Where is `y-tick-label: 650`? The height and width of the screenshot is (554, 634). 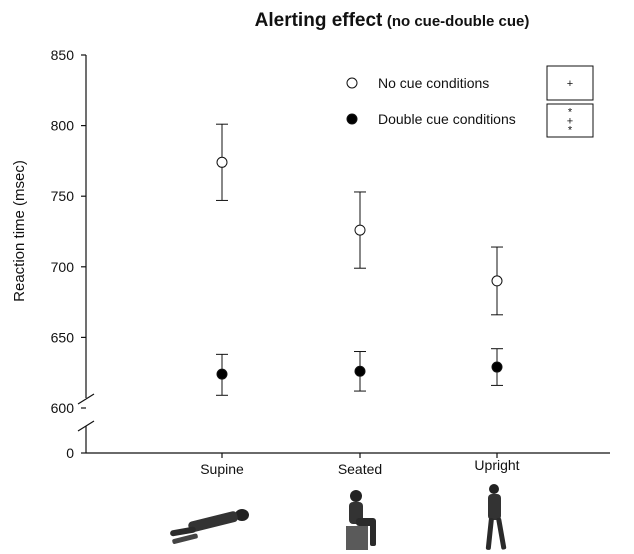 y-tick-label: 650 is located at coordinates (63, 337).